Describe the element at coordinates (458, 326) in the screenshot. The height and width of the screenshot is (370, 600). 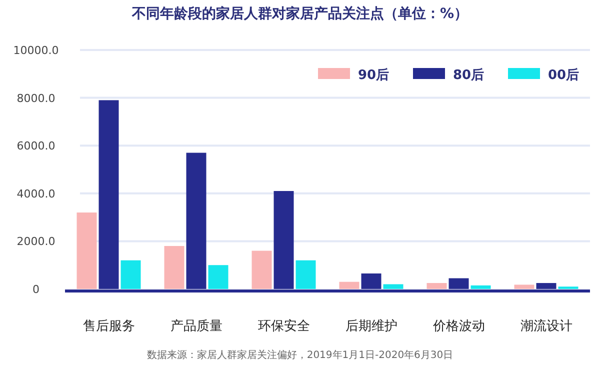
I see `x-tick-label: 价格波动` at that location.